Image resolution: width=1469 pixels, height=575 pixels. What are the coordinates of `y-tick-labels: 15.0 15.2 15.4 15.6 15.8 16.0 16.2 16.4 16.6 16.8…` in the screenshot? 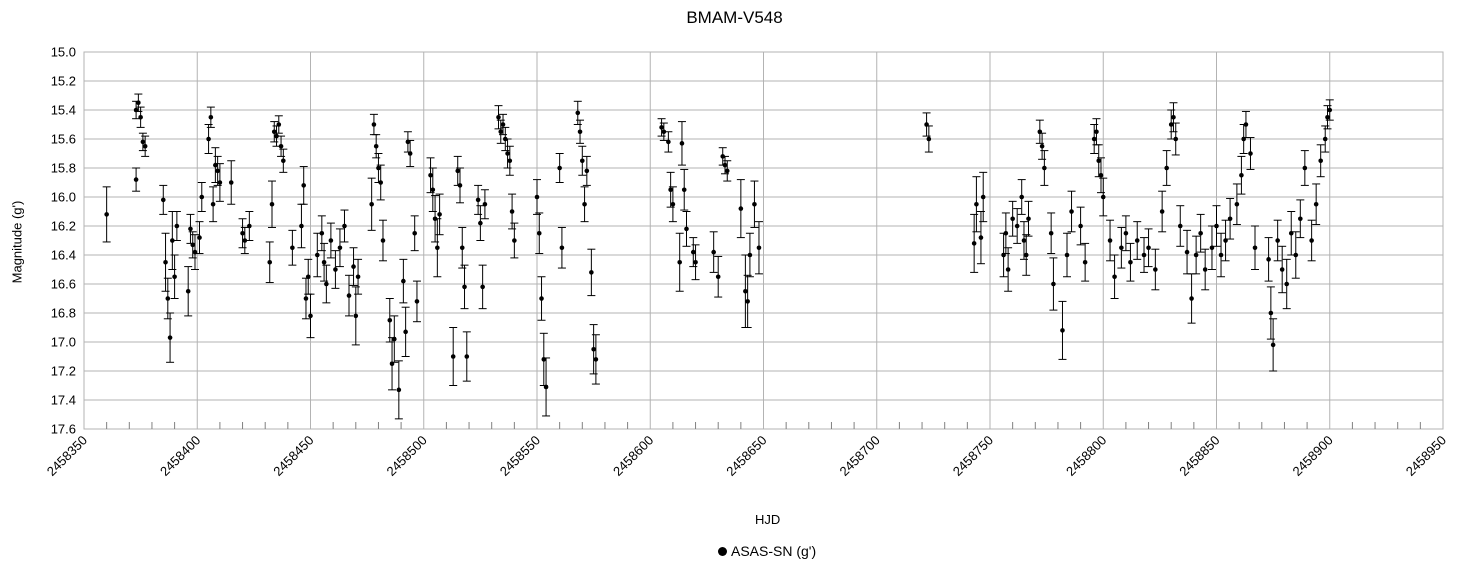 It's located at (63, 241).